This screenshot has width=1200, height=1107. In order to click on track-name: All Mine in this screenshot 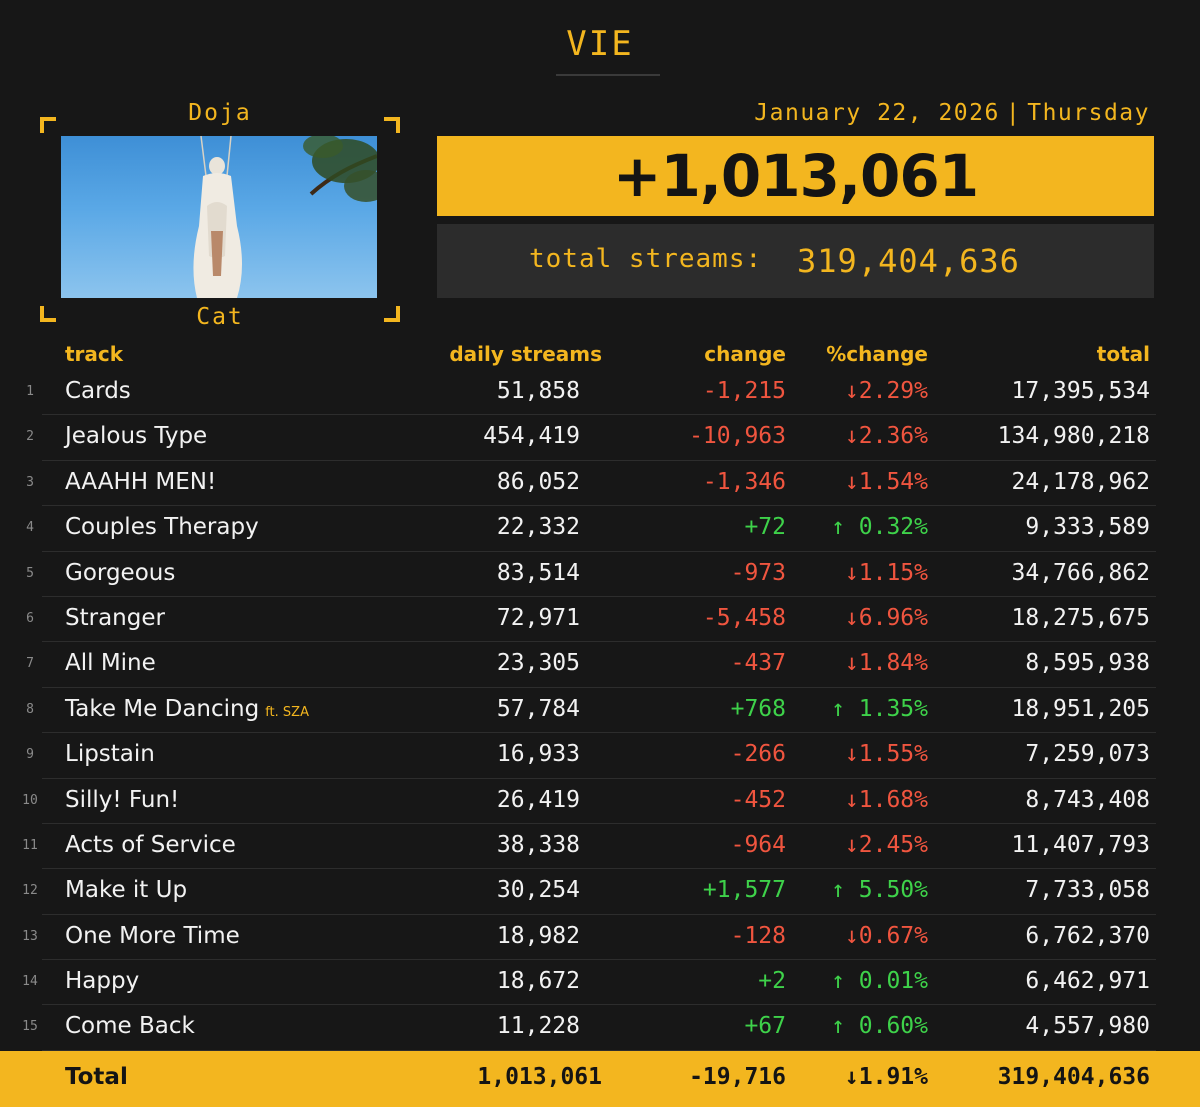, I will do `click(110, 663)`.